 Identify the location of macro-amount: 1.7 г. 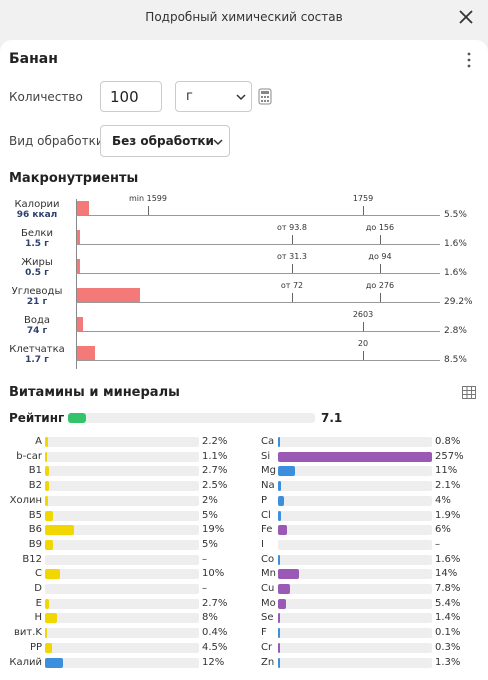
(37, 360).